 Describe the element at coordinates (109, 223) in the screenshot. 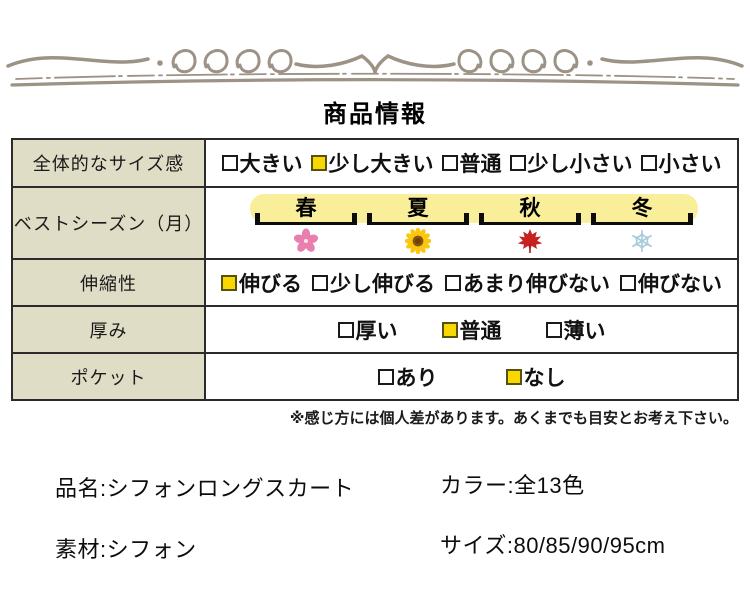

I see `row-label-best-season: ベストシーズン（月）` at that location.